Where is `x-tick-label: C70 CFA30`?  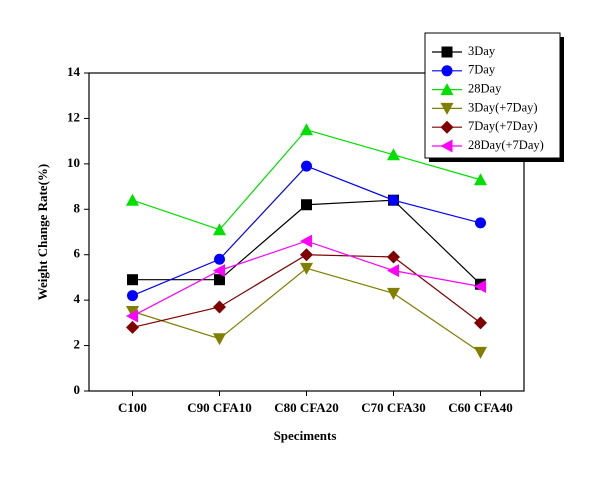 x-tick-label: C70 CFA30 is located at coordinates (393, 407).